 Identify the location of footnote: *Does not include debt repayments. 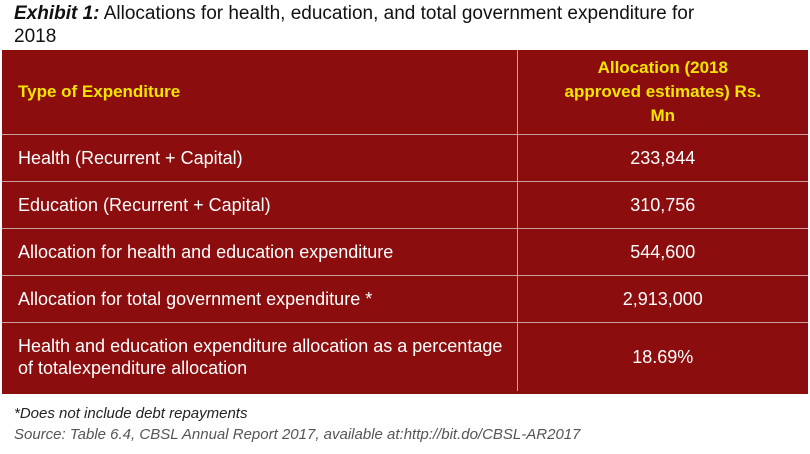
(131, 413).